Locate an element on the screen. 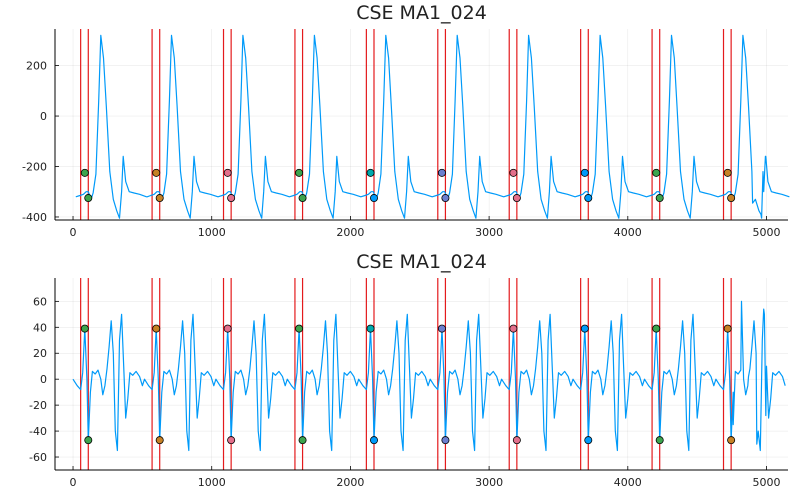  y-tick-label: -60 is located at coordinates (38, 457).